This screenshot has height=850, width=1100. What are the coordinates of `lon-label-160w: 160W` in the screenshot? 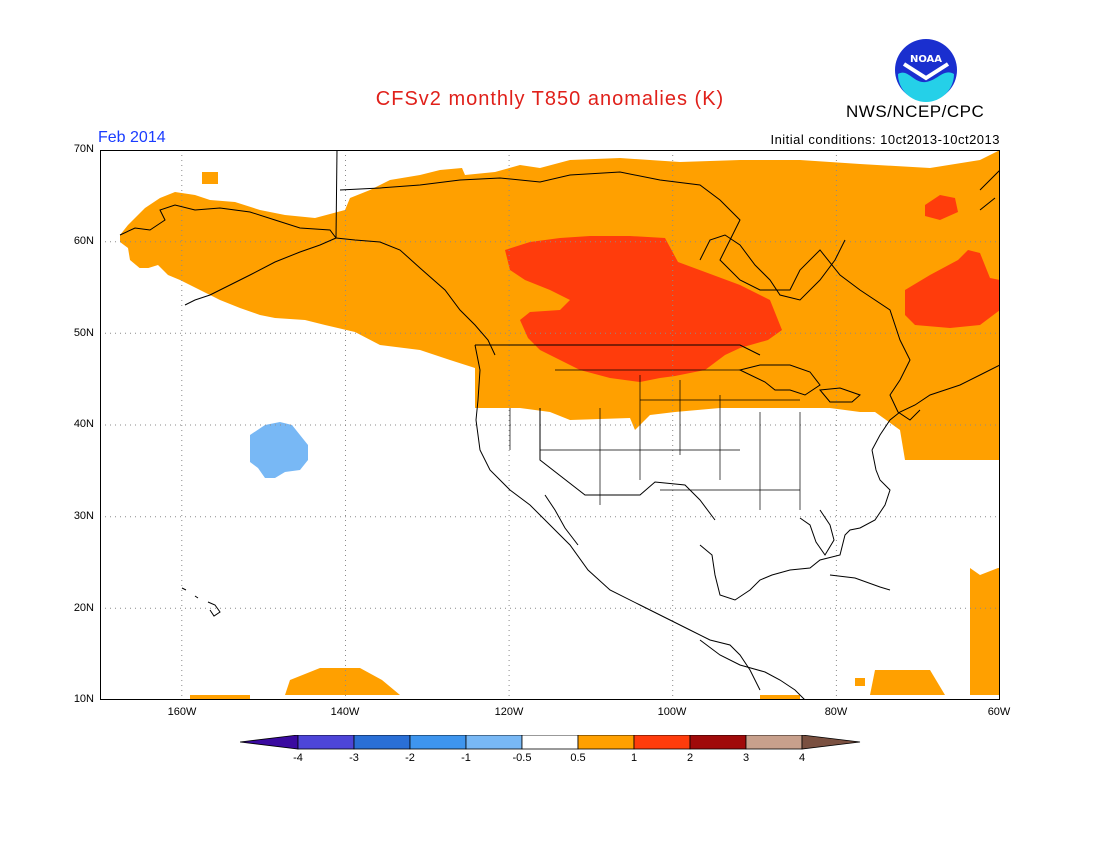 It's located at (182, 712).